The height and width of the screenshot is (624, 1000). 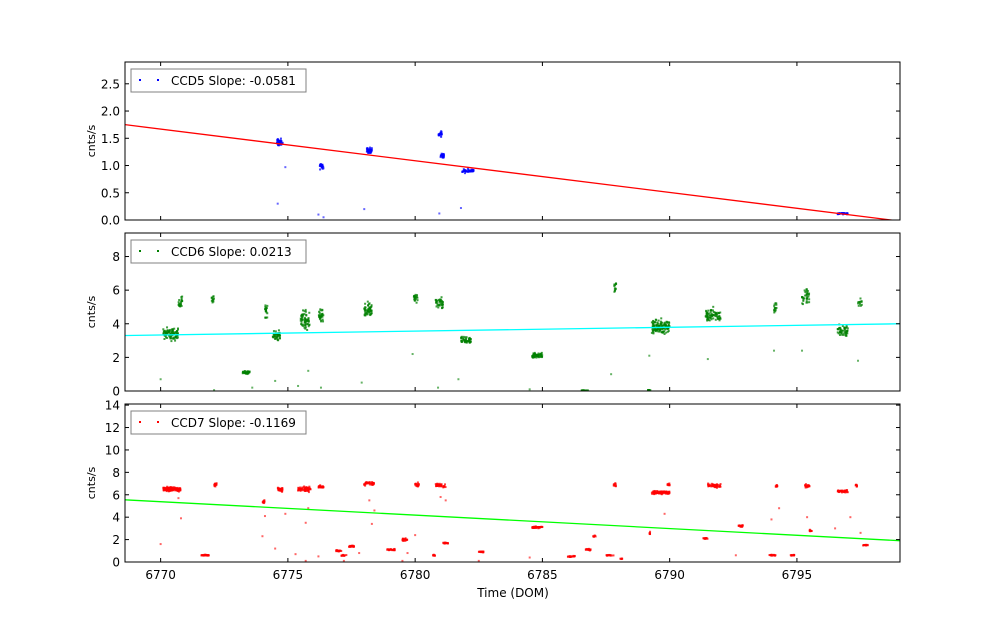 What do you see at coordinates (512, 330) in the screenshot?
I see `fit-line` at bounding box center [512, 330].